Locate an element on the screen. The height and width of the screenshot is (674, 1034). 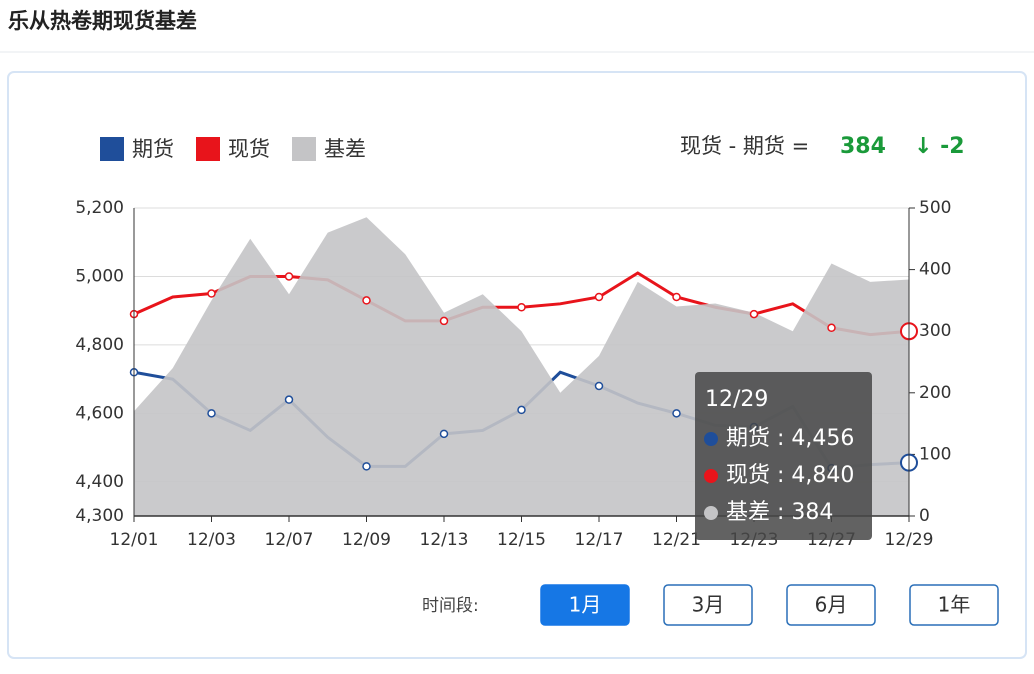
x-tick-label: 12/21 is located at coordinates (676, 540).